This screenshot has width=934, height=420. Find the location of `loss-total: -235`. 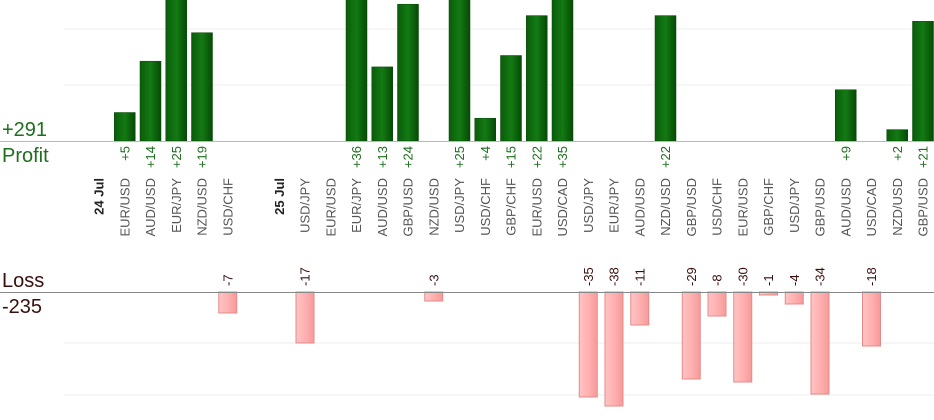

loss-total: -235 is located at coordinates (22, 307).